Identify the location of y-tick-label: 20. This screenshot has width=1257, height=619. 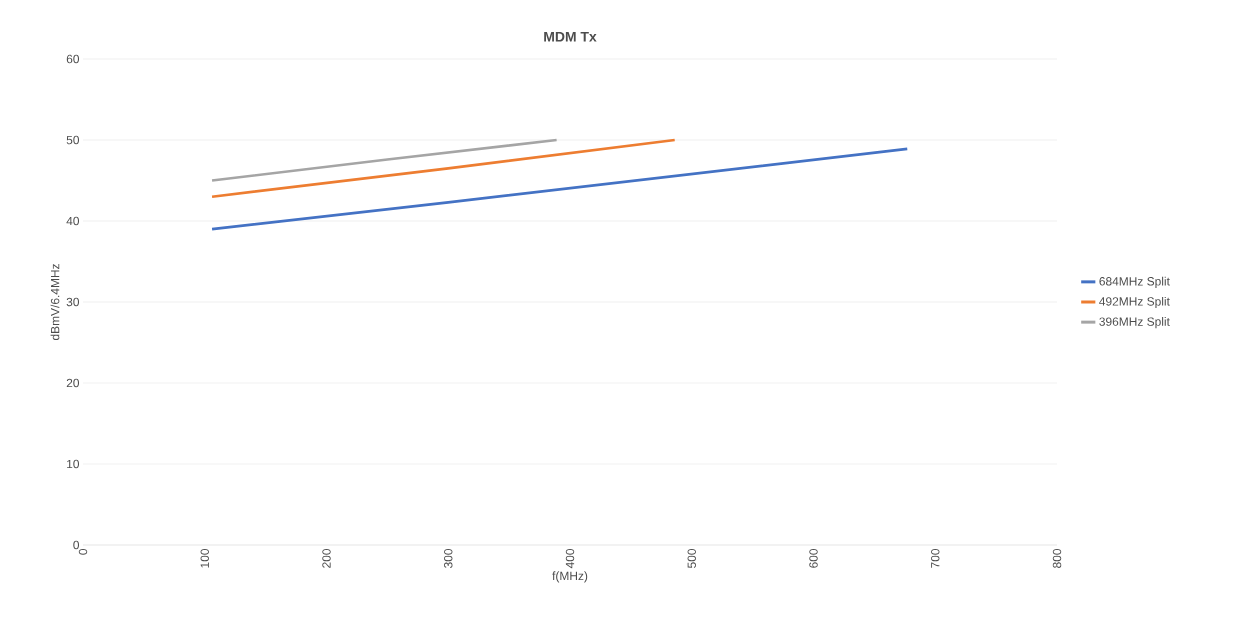
(73, 383).